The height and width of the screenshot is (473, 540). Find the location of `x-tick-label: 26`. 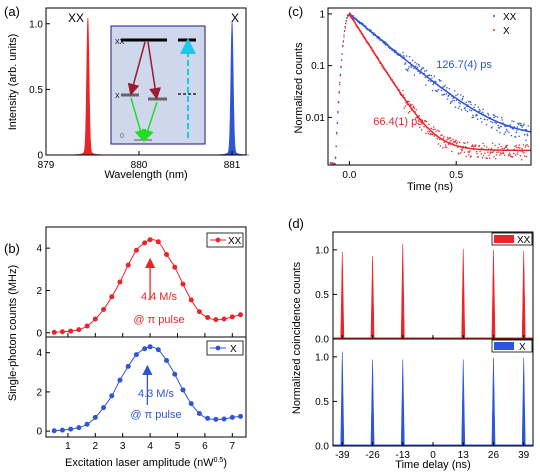

x-tick-label: 26 is located at coordinates (494, 455).